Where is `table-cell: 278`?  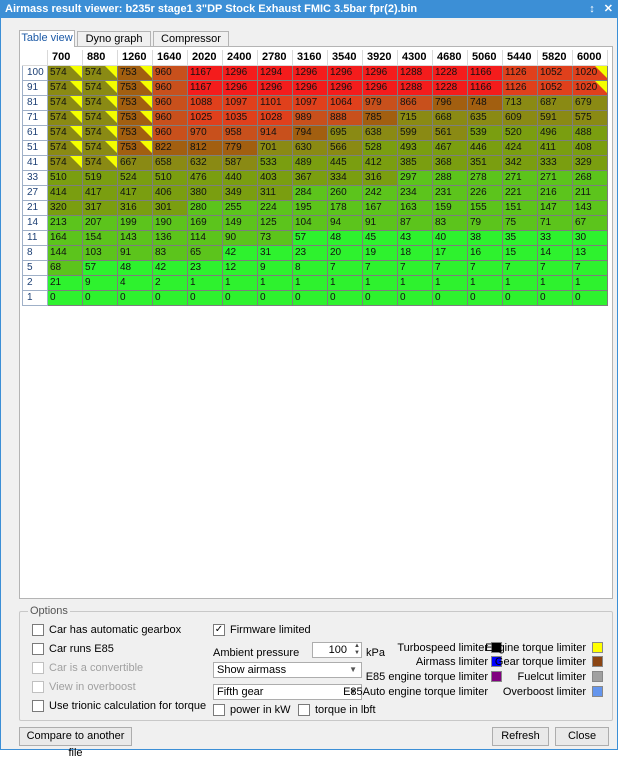
table-cell: 278 is located at coordinates (485, 177).